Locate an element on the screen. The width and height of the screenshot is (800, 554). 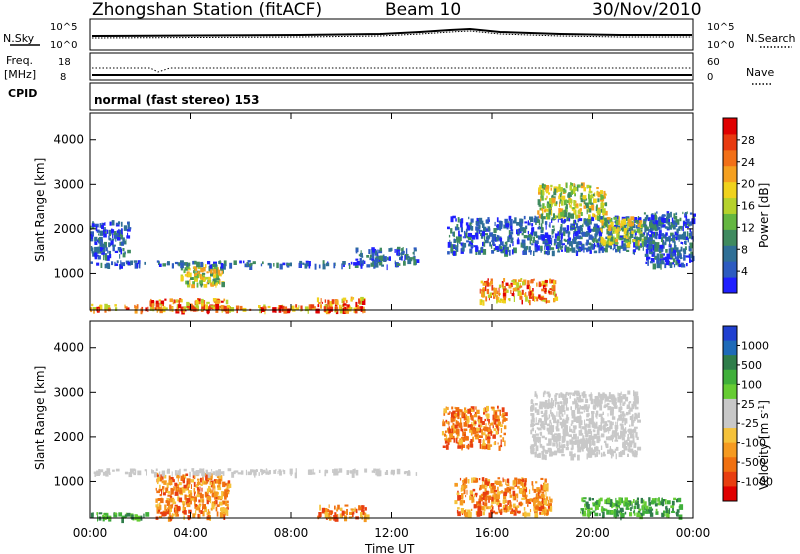
cpid-text: normal (fast stereo) 153 is located at coordinates (177, 100).